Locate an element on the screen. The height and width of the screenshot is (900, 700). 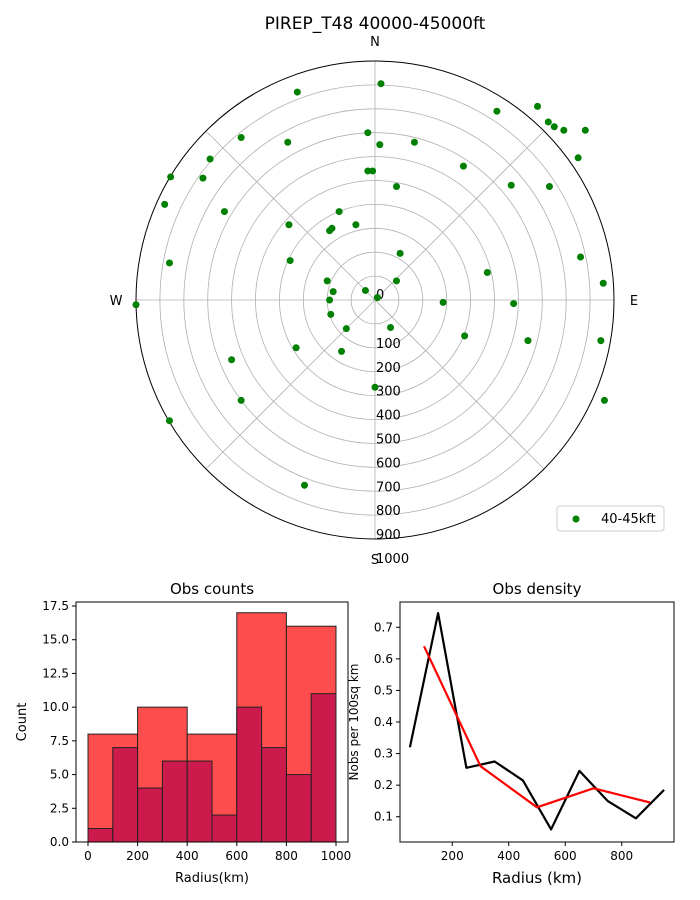
histogram-y-tick-label: 7.5 is located at coordinates (59, 741).